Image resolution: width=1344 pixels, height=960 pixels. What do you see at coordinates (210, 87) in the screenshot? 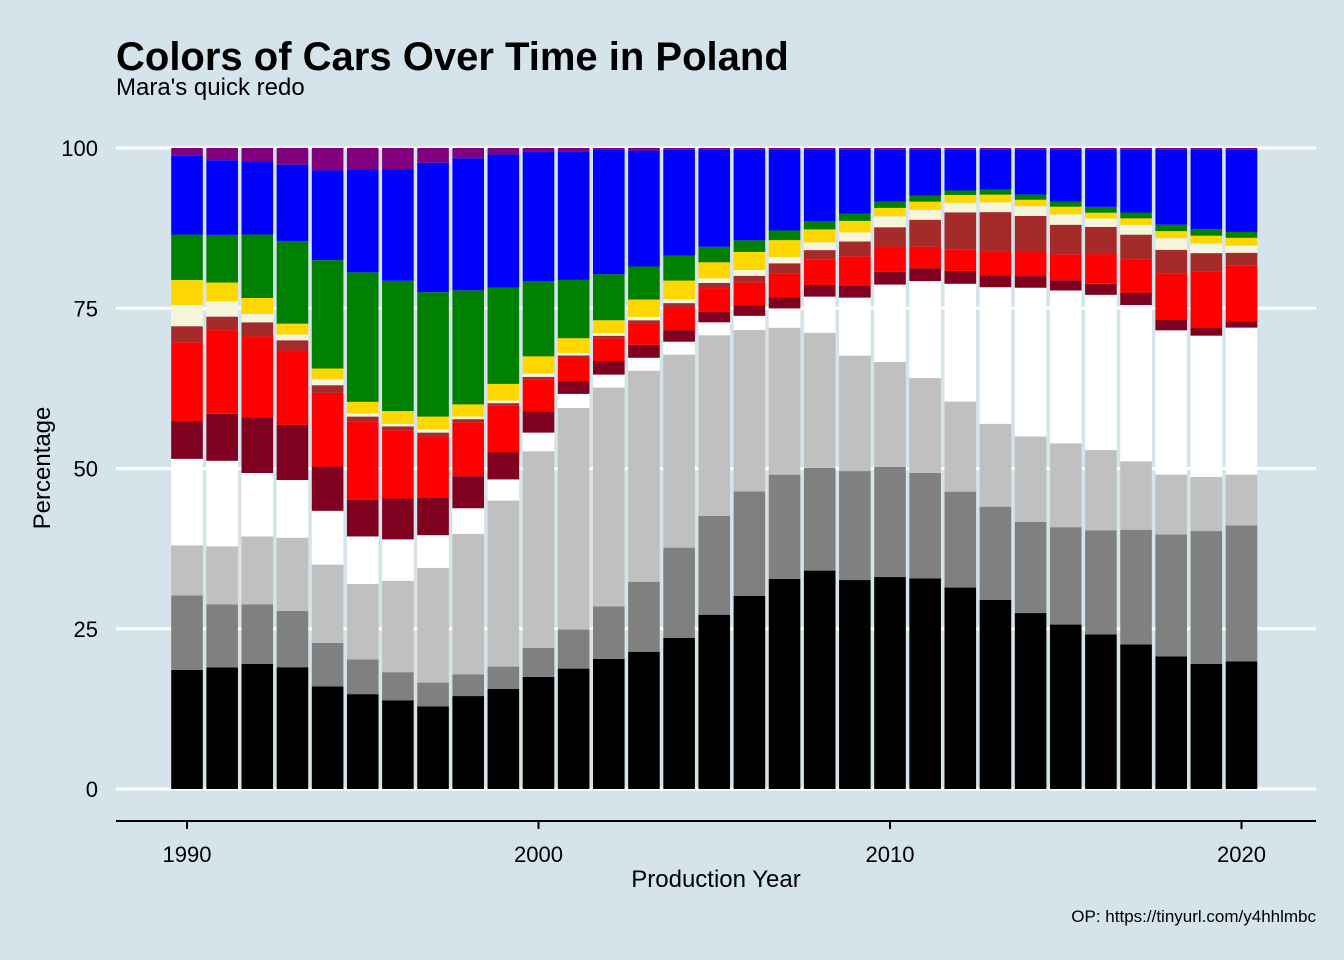
I see `chart-subtitle: Mara's quick redo` at bounding box center [210, 87].